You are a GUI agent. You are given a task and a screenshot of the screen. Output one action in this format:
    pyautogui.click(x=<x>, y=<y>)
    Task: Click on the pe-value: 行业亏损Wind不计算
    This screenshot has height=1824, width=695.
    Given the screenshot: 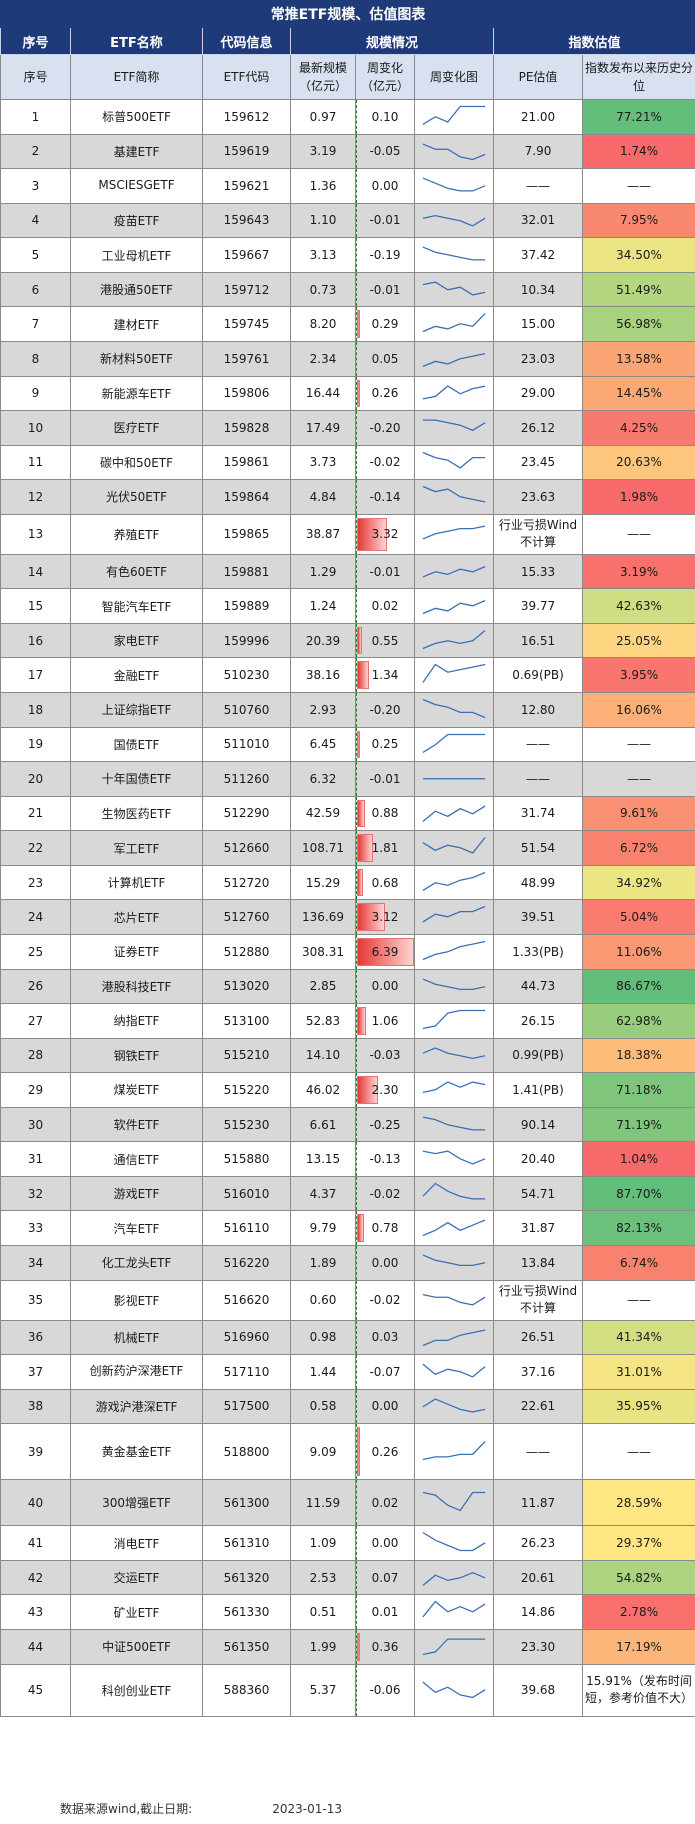 What is the action you would take?
    pyautogui.click(x=538, y=1300)
    